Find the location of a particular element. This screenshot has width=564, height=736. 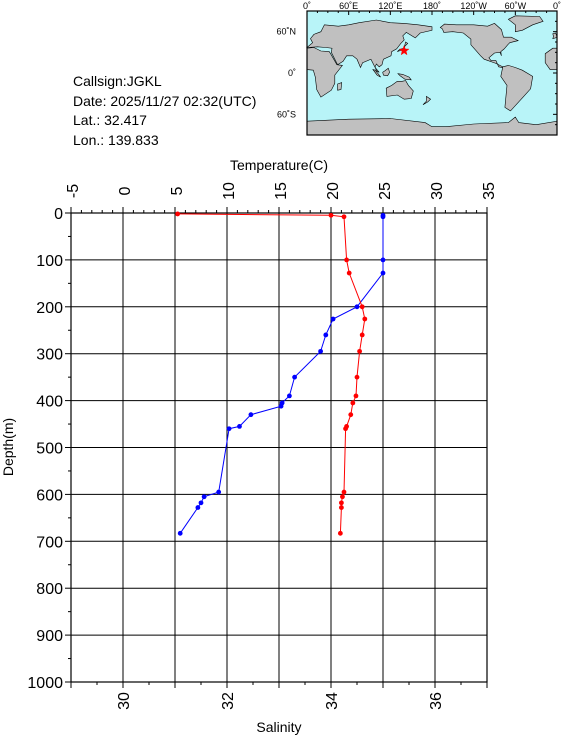

map-latitude-label: 60˚N is located at coordinates (286, 32).